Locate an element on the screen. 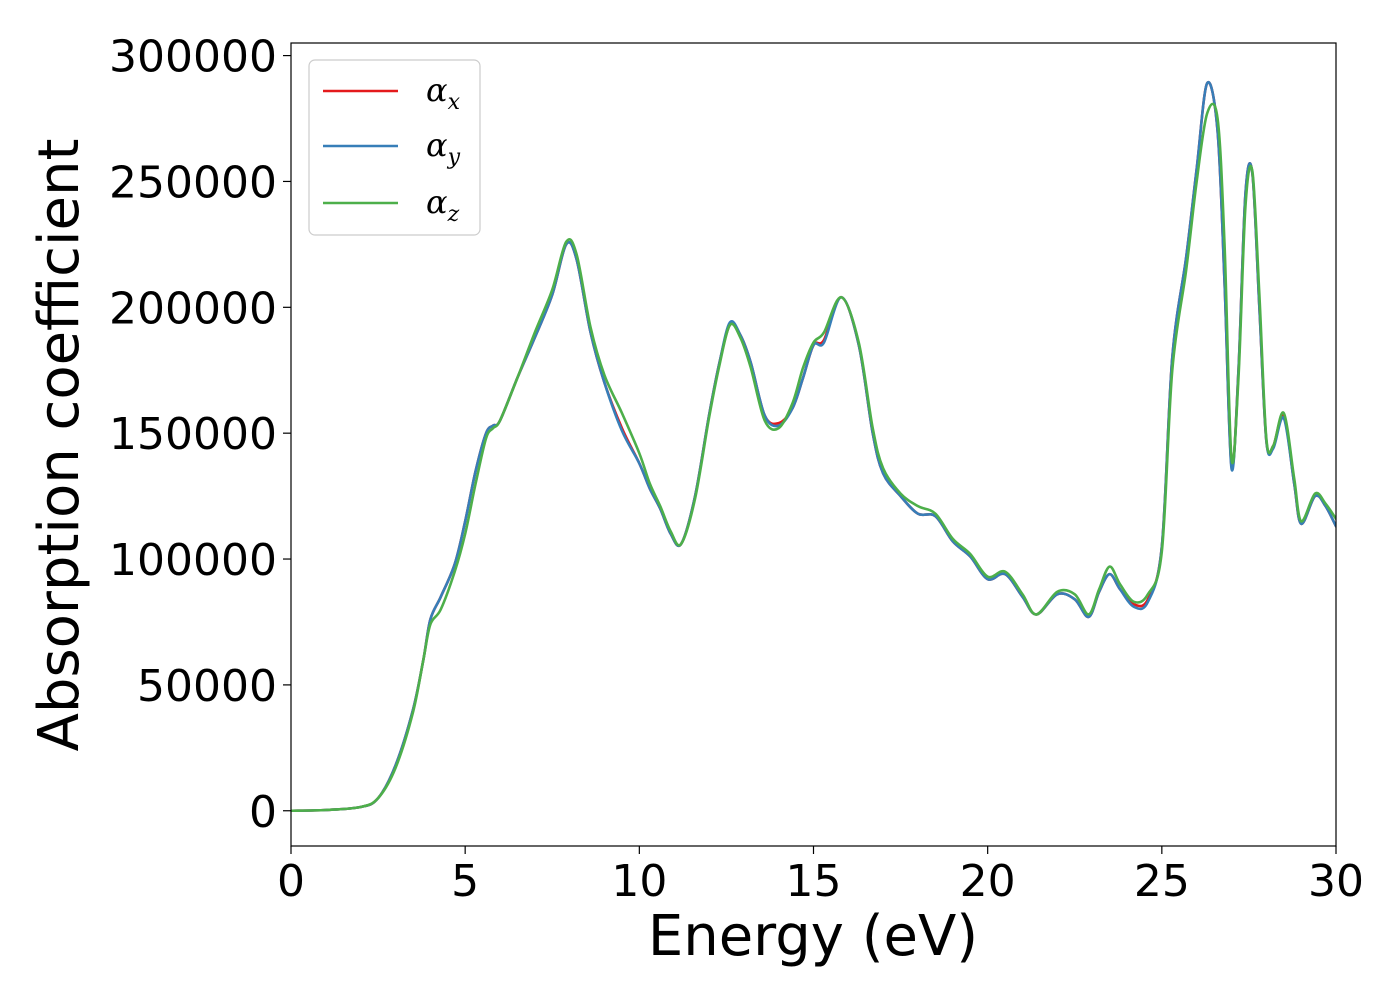  x-tick-label: 30 is located at coordinates (1336, 881).